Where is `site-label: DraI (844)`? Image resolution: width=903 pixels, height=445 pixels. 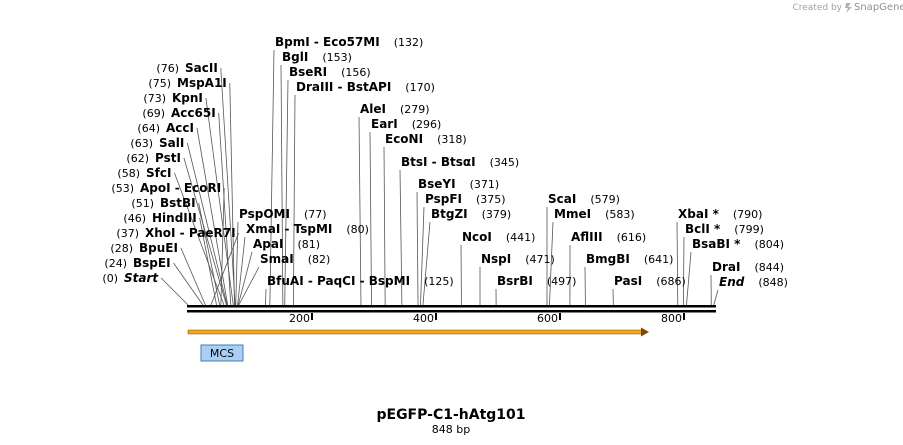 site-label: DraI (844) is located at coordinates (748, 267).